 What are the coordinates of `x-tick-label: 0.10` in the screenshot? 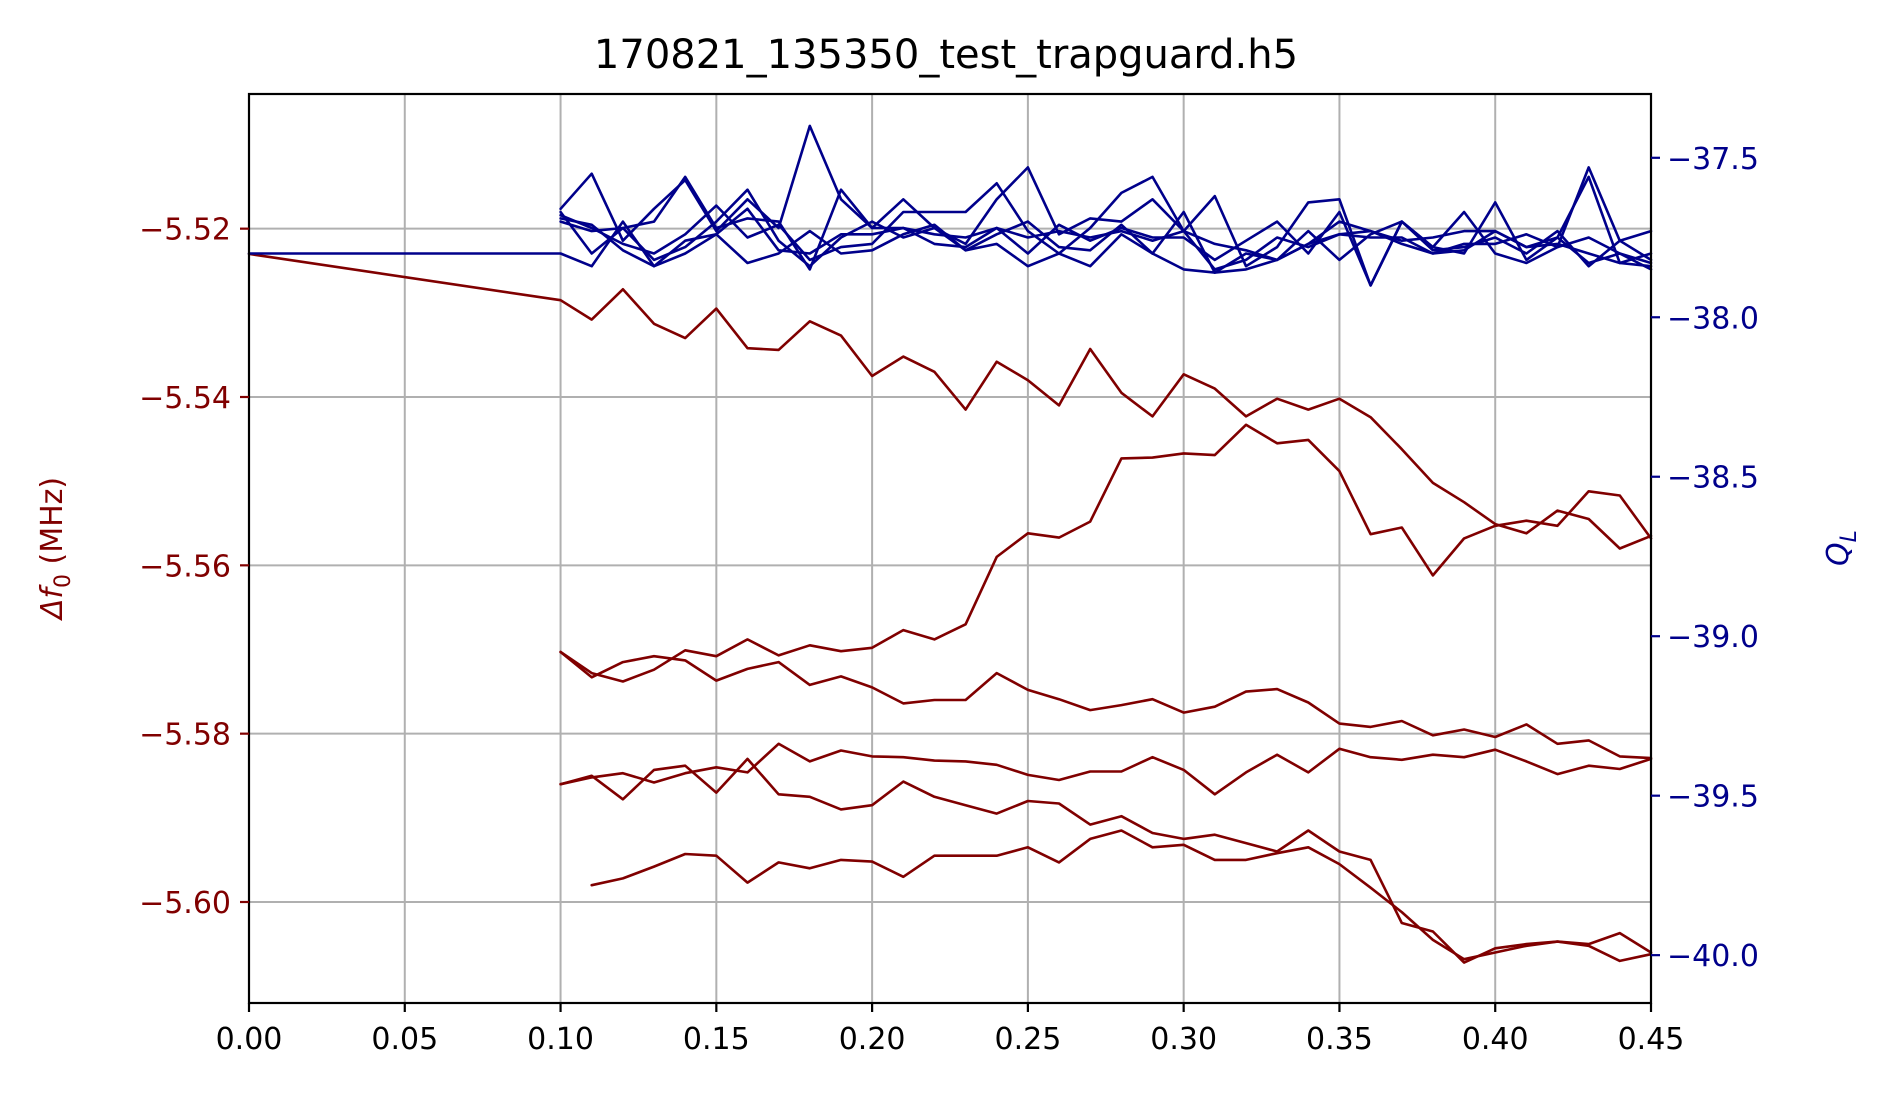 It's located at (560, 1039).